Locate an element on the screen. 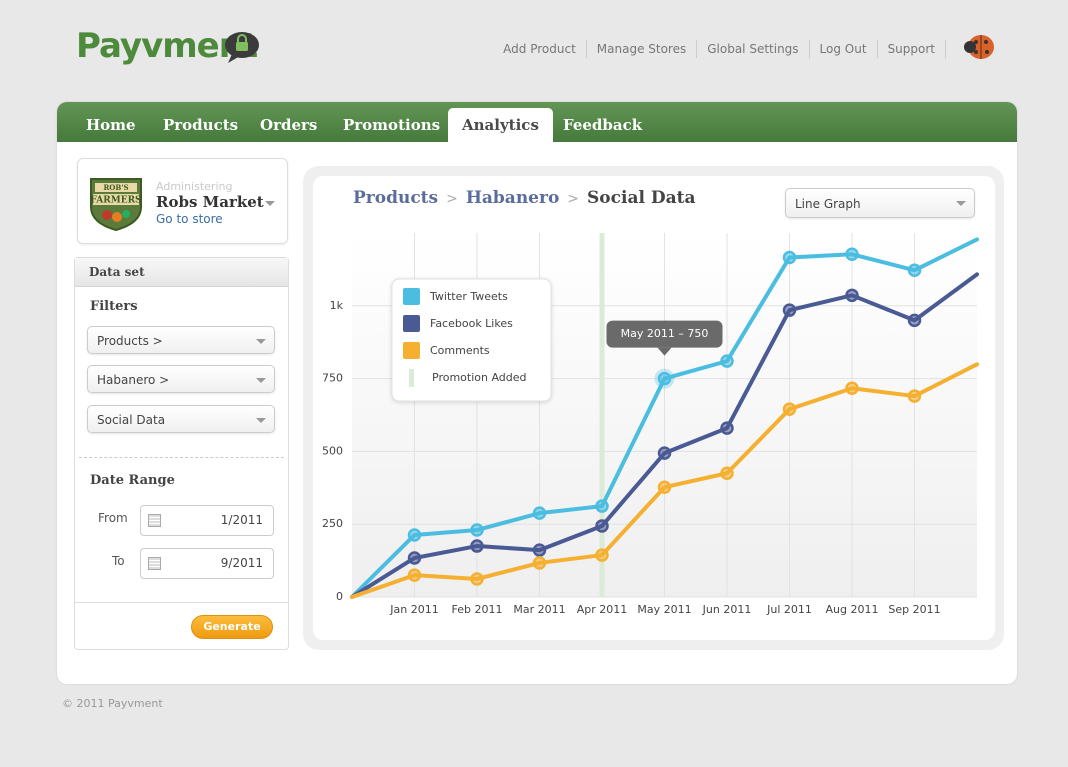 The width and height of the screenshot is (1068, 767). select-text: Products > is located at coordinates (130, 341).